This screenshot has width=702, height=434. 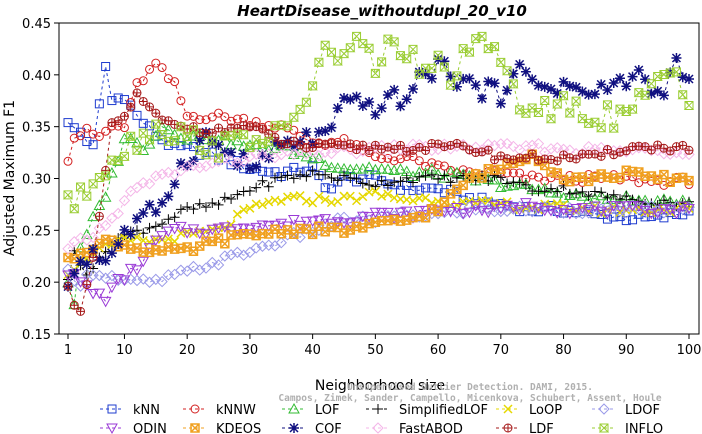 I want to click on legend-item-ldof: LDOF, so click(x=626, y=410).